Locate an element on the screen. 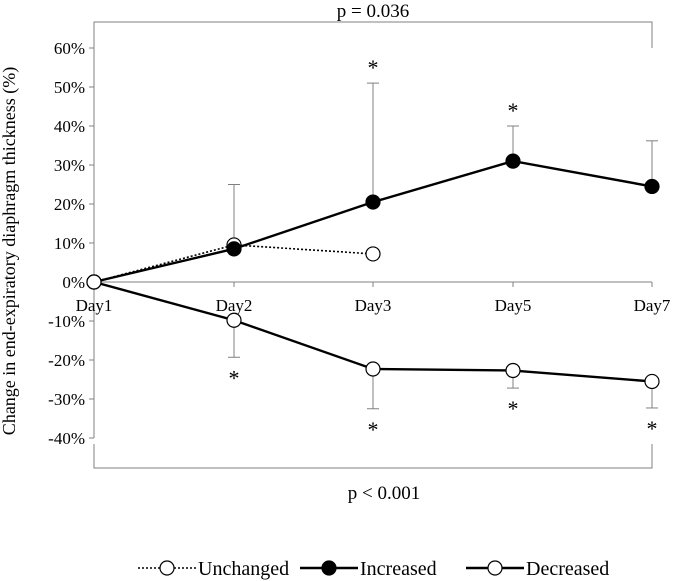  y-tick-label: -40% is located at coordinates (66, 438).